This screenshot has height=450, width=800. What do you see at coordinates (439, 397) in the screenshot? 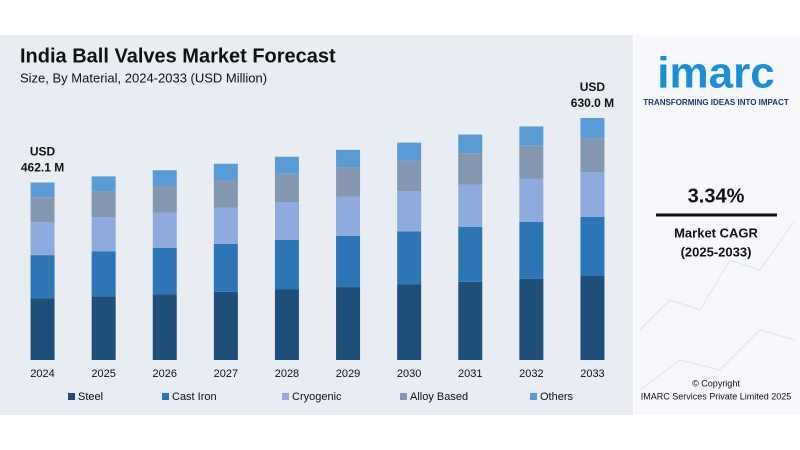
I see `legend-label: Alloy Based` at bounding box center [439, 397].